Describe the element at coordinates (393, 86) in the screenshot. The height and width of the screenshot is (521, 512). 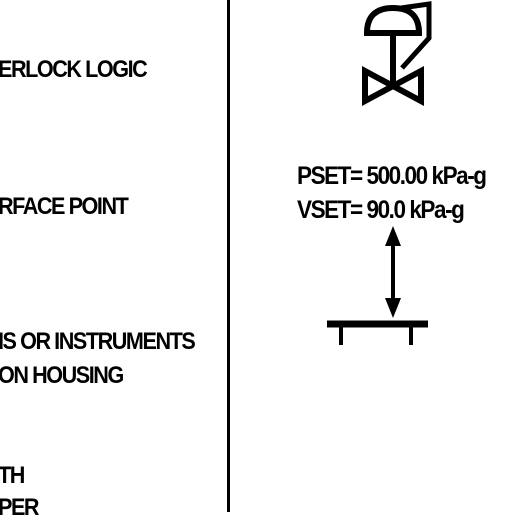
I see `valve-body` at that location.